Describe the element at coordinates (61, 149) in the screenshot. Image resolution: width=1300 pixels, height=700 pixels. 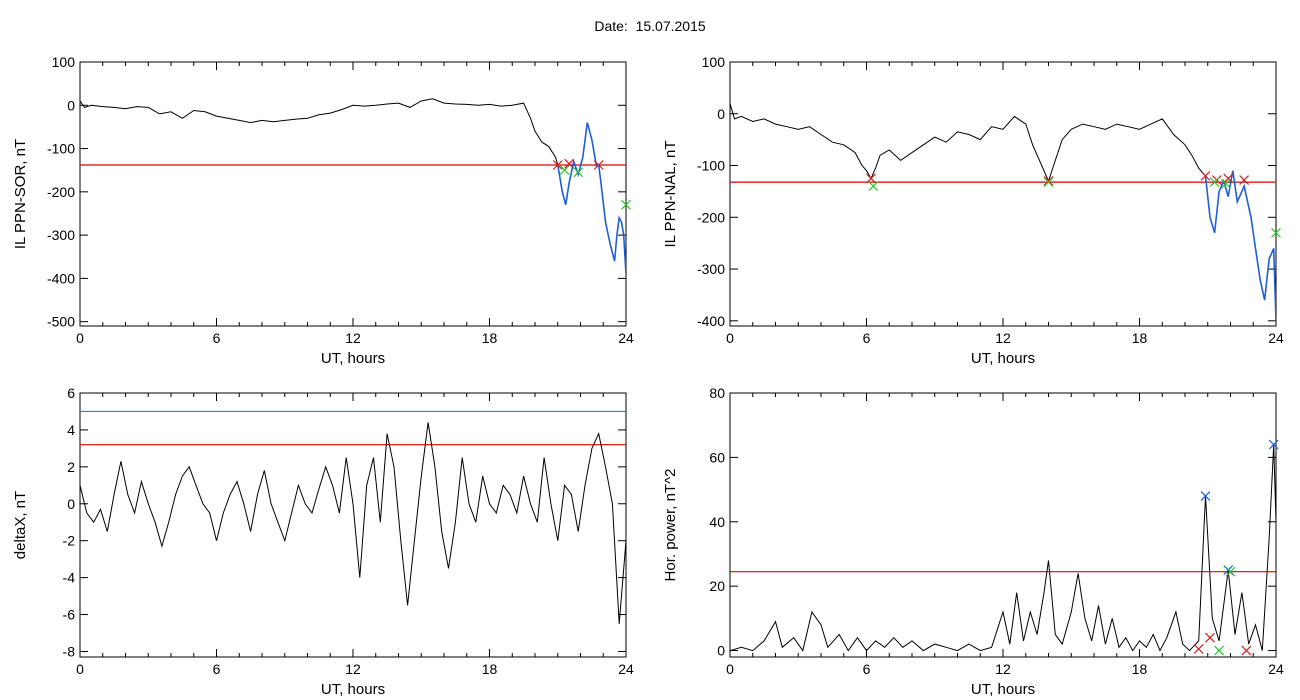
I see `panel-1-ytick-label: -100` at that location.